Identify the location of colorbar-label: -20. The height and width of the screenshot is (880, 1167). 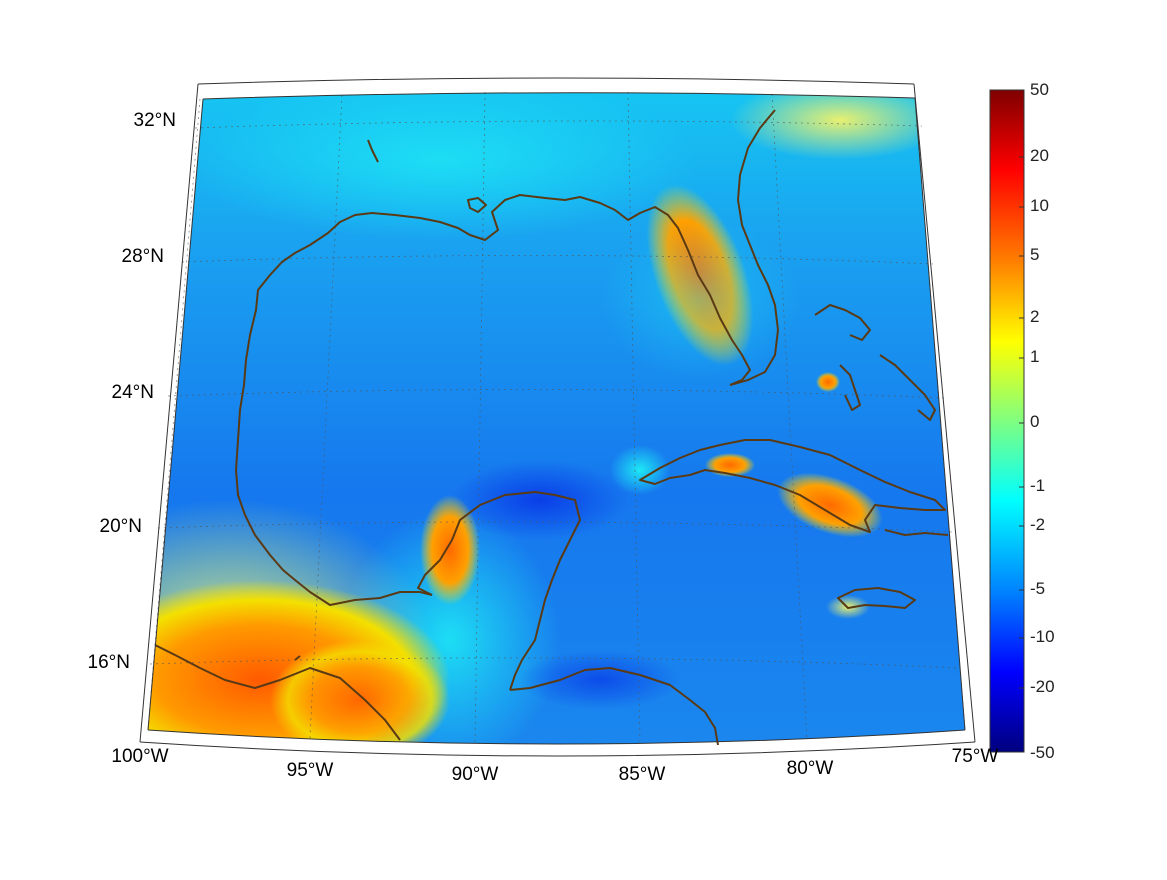
(1042, 686).